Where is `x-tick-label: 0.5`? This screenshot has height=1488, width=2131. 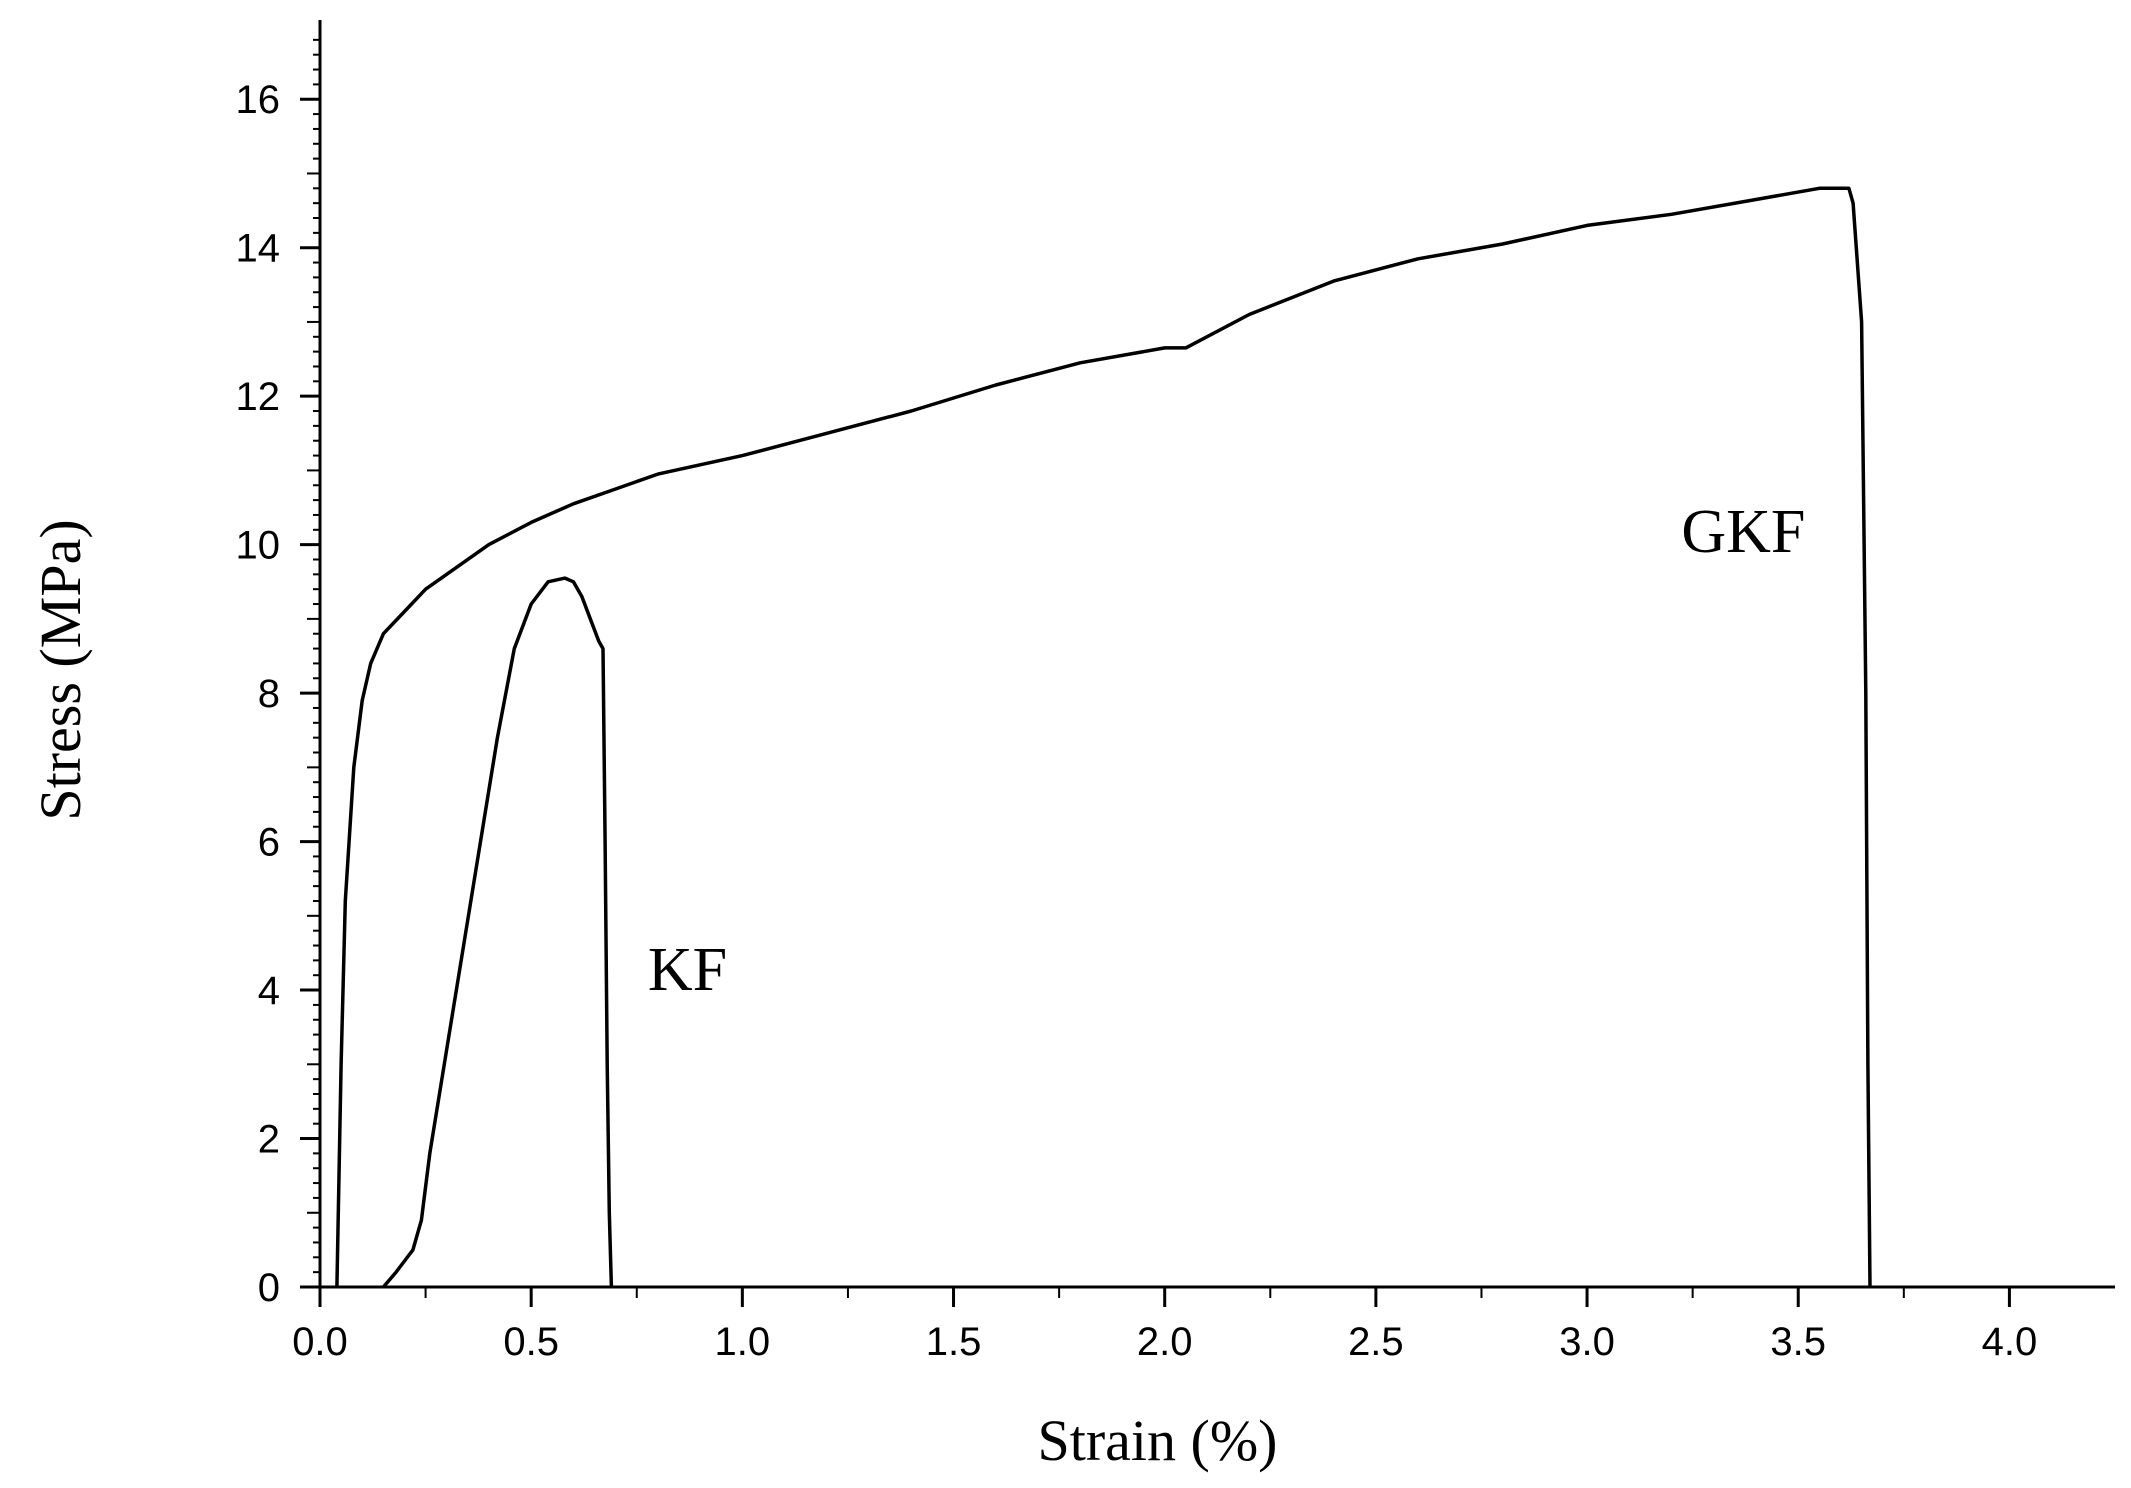 x-tick-label: 0.5 is located at coordinates (531, 1342).